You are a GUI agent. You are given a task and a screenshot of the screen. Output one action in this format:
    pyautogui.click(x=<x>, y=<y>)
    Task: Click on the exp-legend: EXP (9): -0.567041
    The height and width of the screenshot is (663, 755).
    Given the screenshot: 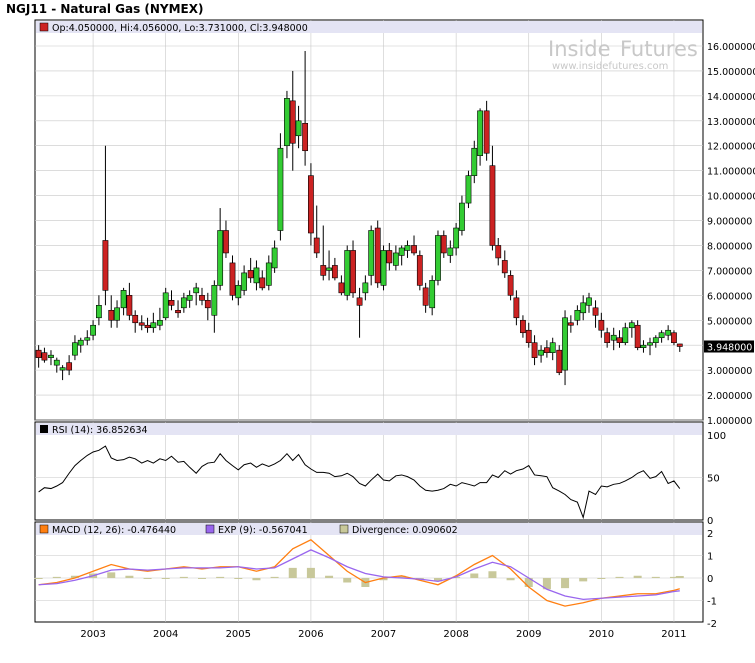 What is the action you would take?
    pyautogui.click(x=263, y=530)
    